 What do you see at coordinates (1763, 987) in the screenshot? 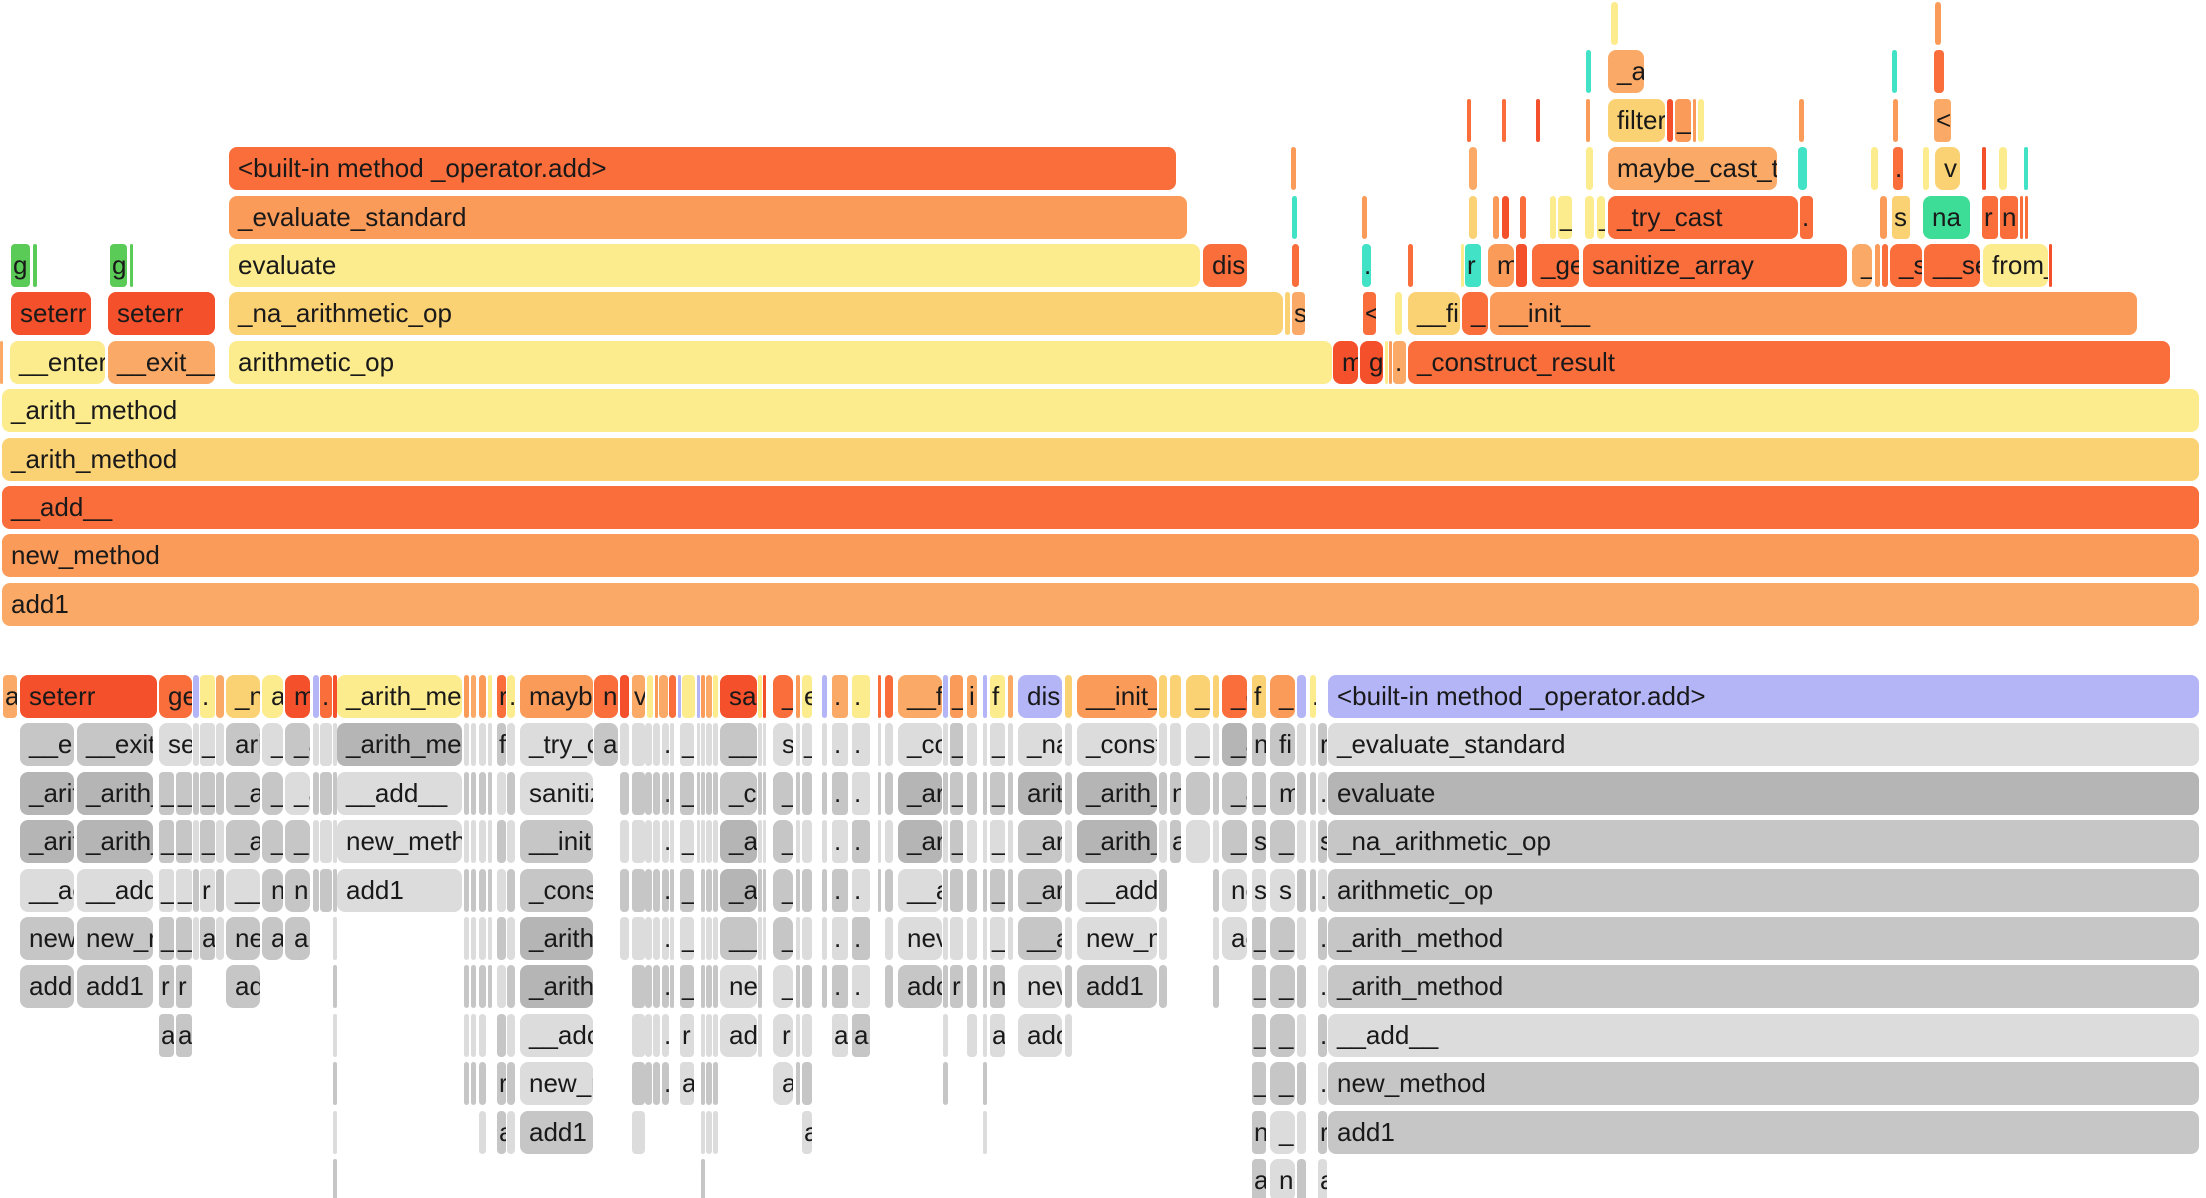
I see `caller-frame-bar: _arith_method` at bounding box center [1763, 987].